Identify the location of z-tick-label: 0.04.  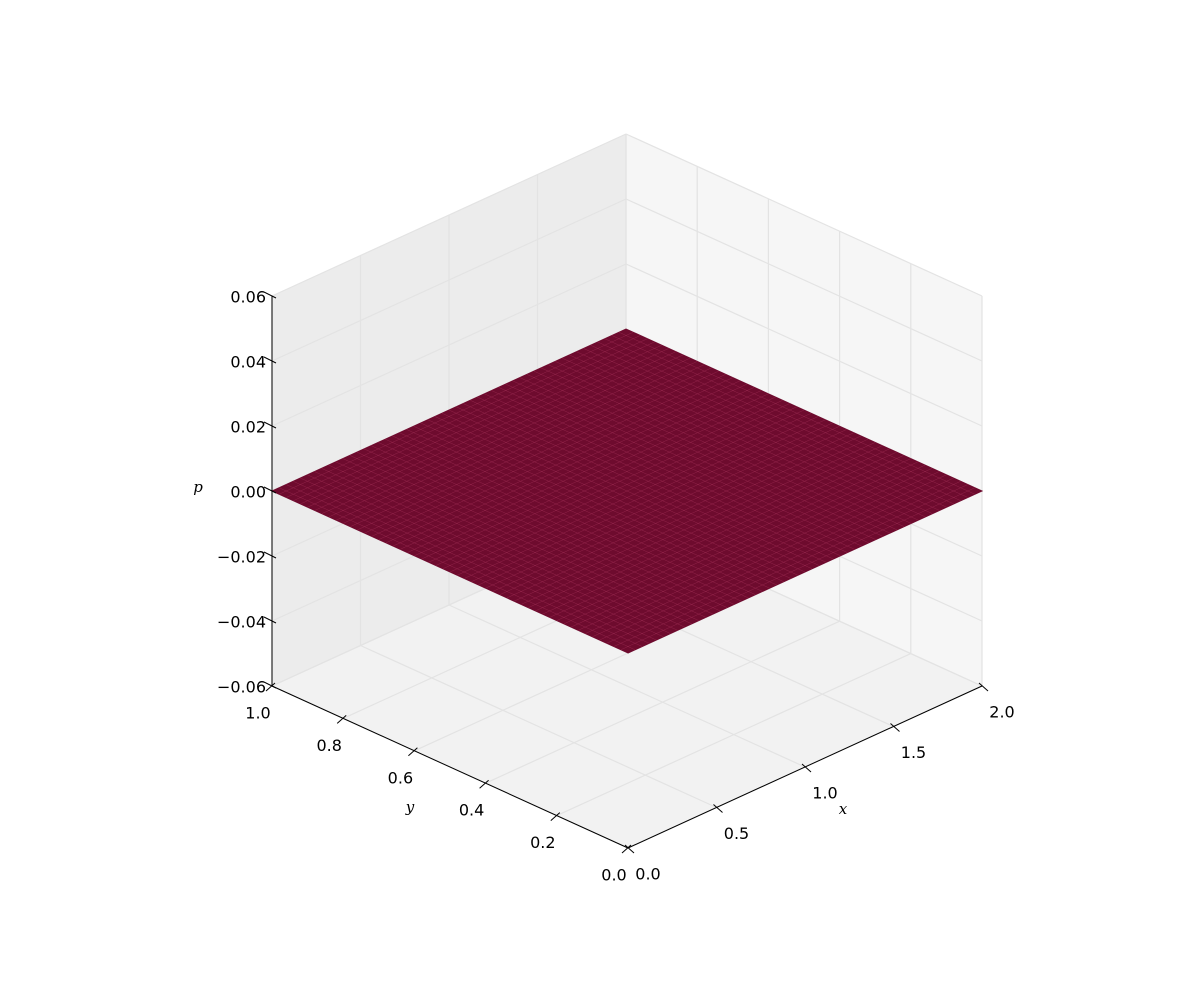
(248, 362).